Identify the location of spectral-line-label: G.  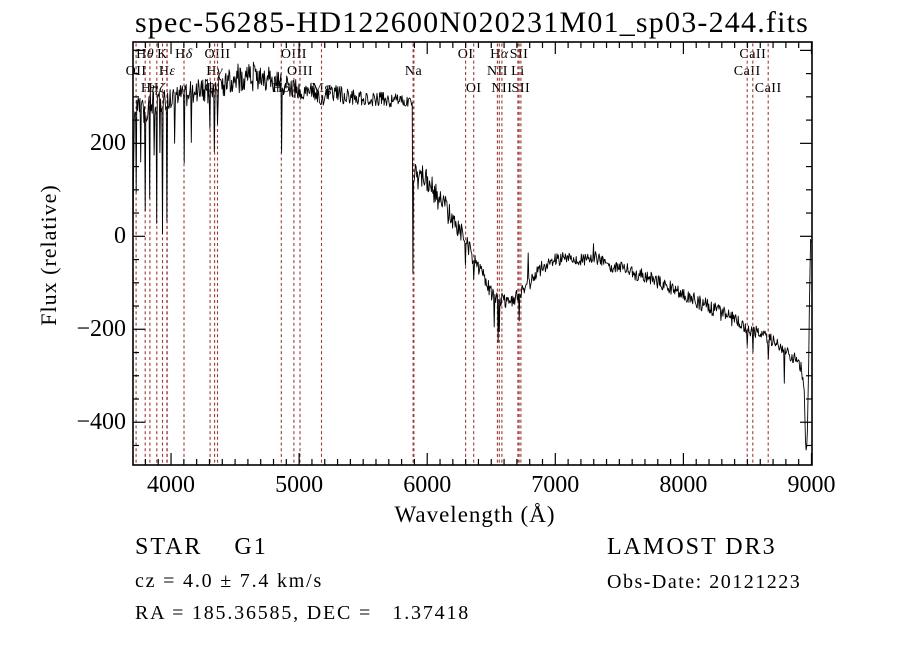
(210, 88).